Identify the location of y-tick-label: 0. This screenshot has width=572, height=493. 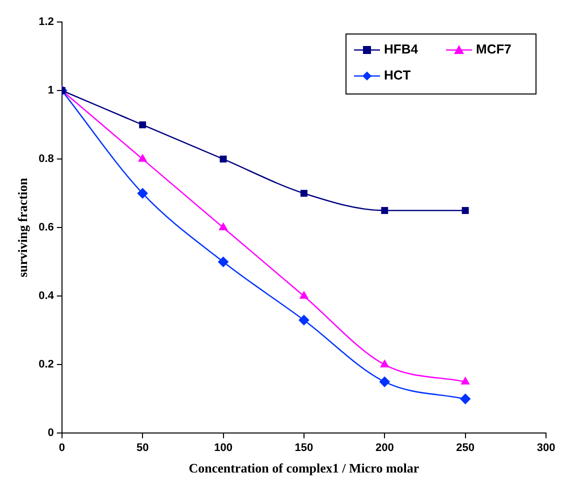
(51, 433).